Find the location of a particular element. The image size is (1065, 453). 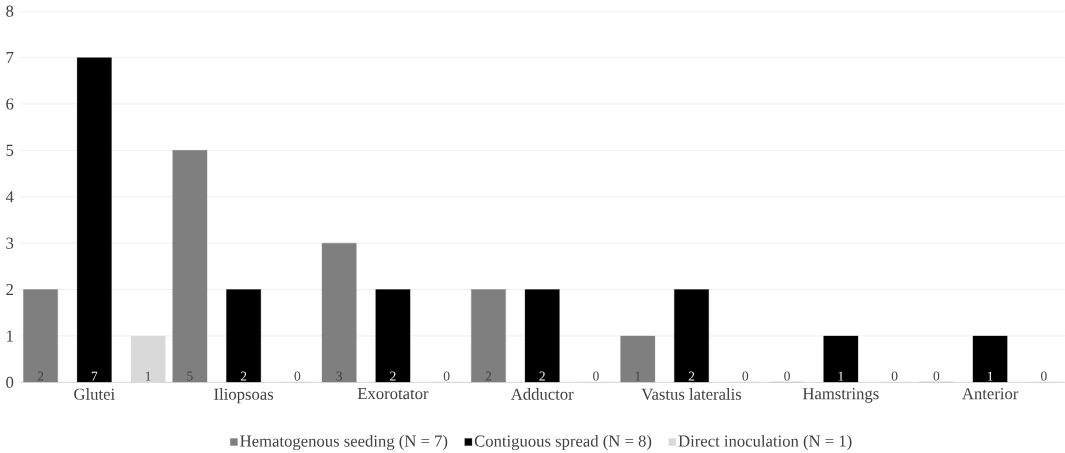

x-tick-label: Vastus lateralis is located at coordinates (691, 394).